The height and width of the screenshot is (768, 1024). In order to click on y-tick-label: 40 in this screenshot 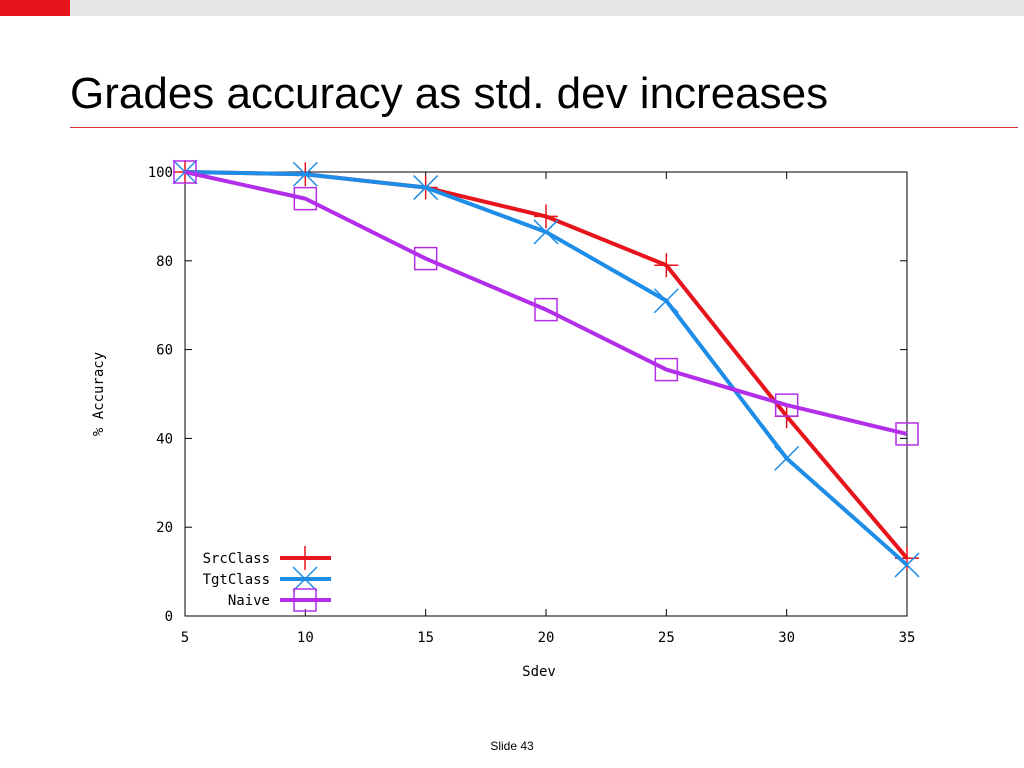, I will do `click(164, 439)`.